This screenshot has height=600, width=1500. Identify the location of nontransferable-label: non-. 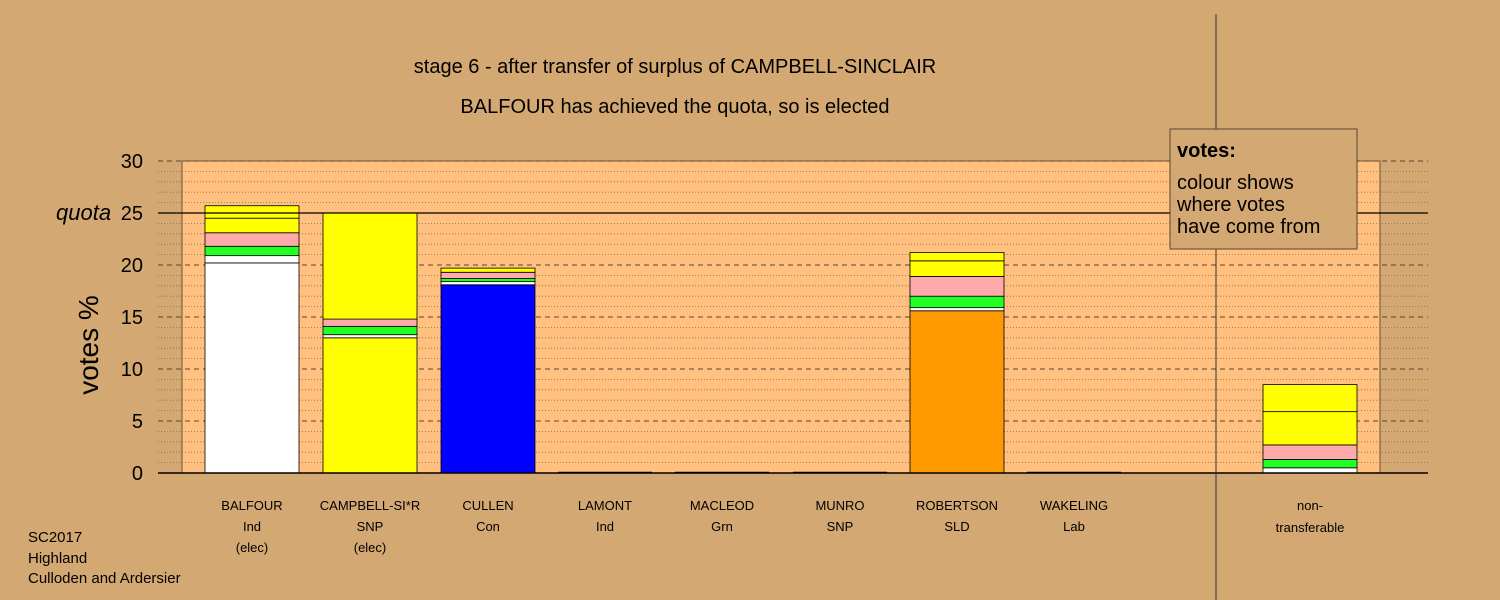
(1310, 505).